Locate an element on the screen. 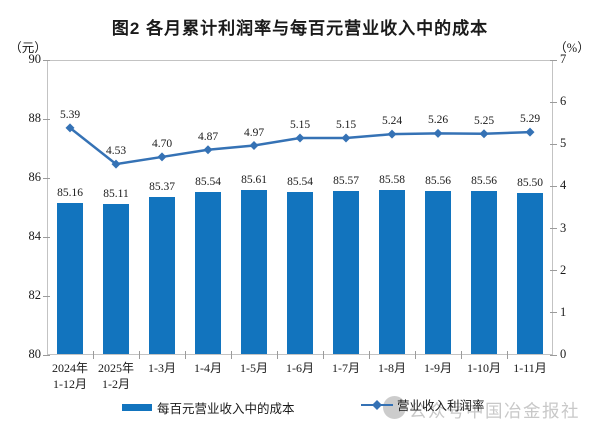 The width and height of the screenshot is (600, 430). left-axis-tick-label: 80 is located at coordinates (35, 354).